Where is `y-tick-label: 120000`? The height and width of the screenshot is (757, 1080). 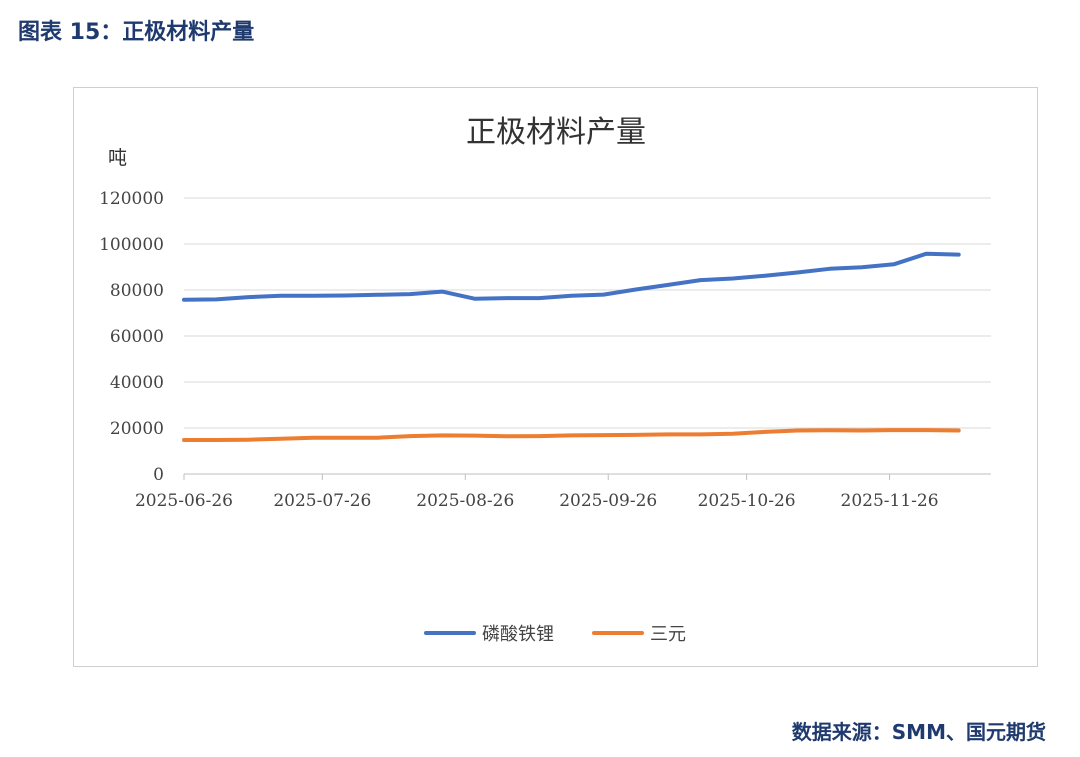 y-tick-label: 120000 is located at coordinates (131, 199).